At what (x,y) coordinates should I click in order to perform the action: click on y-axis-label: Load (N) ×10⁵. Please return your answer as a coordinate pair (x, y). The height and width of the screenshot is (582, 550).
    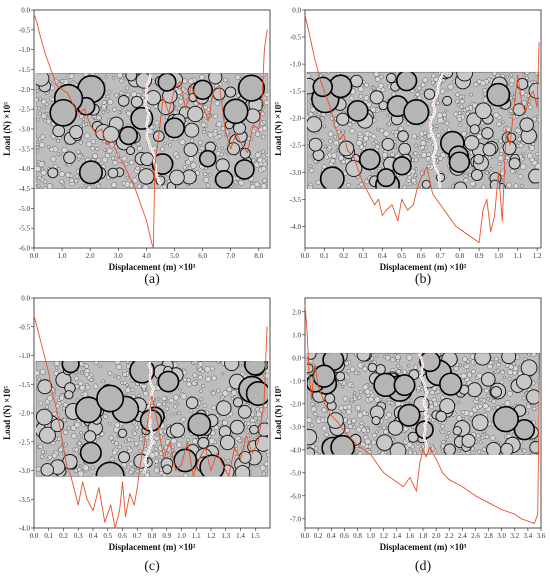
    Looking at the image, I should click on (279, 129).